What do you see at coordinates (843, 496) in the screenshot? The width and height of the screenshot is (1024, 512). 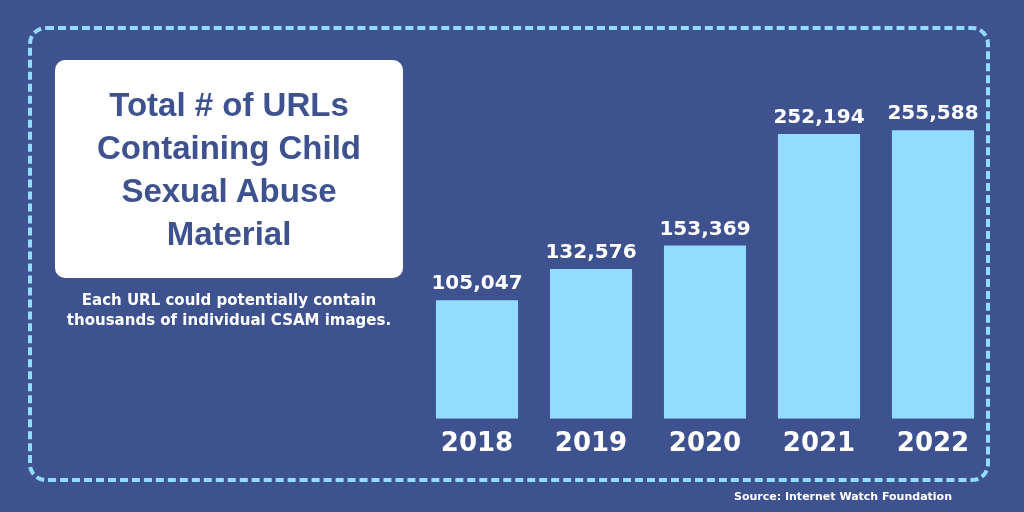 I see `source-note: Source: Internet Watch Foundation` at bounding box center [843, 496].